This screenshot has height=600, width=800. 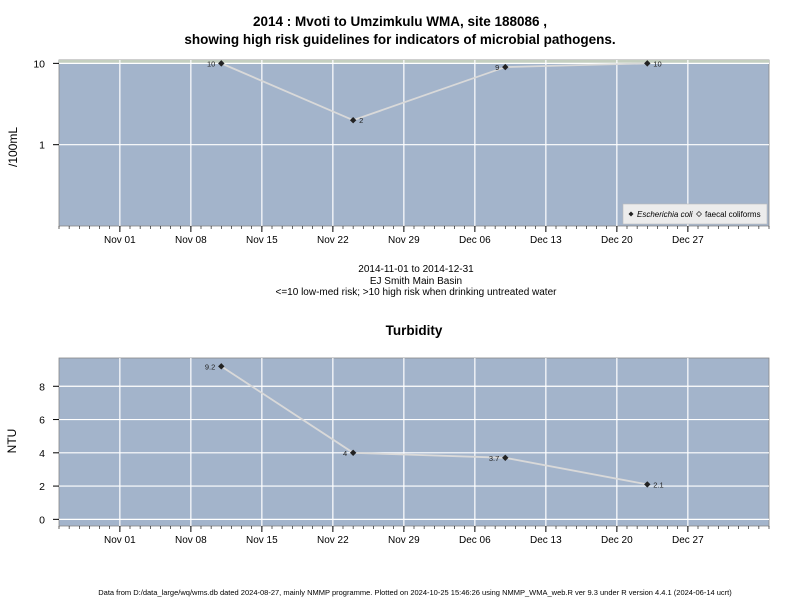 I want to click on y-tick-label: 2, so click(x=42, y=487).